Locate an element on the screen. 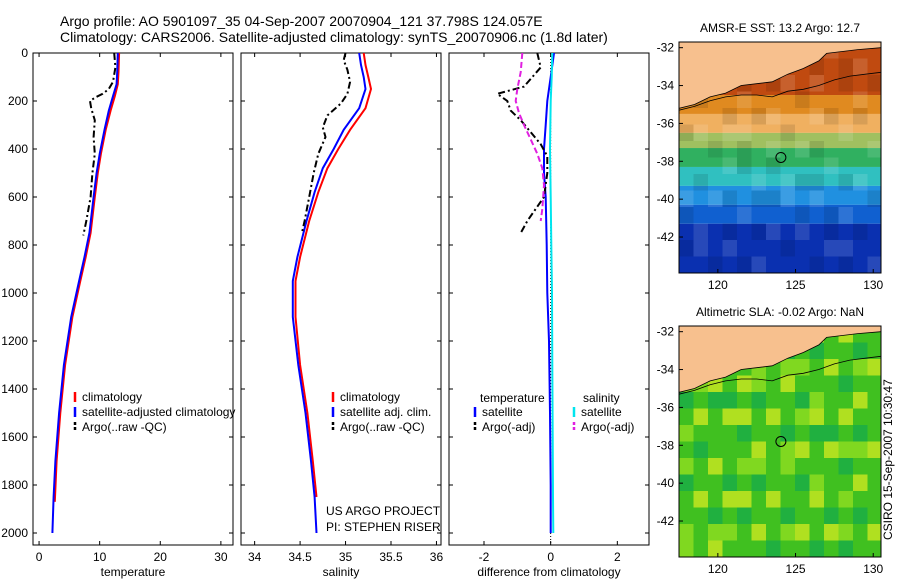 This screenshot has width=900, height=580. x-tick-label: 125 is located at coordinates (796, 569).